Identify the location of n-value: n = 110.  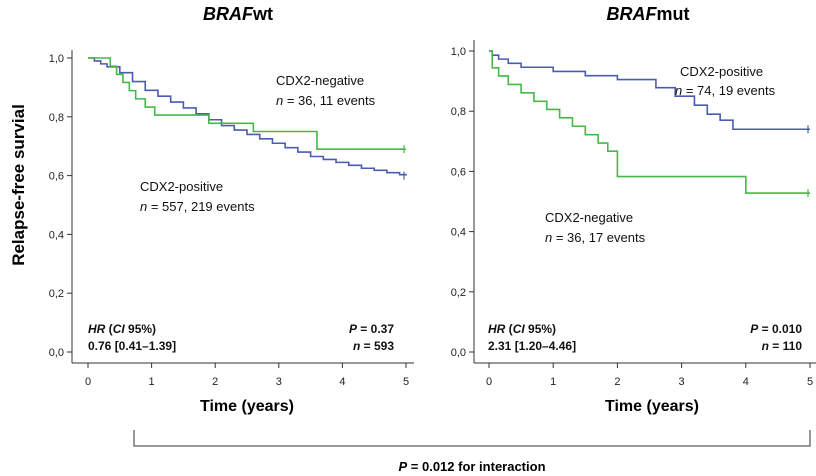
(782, 346).